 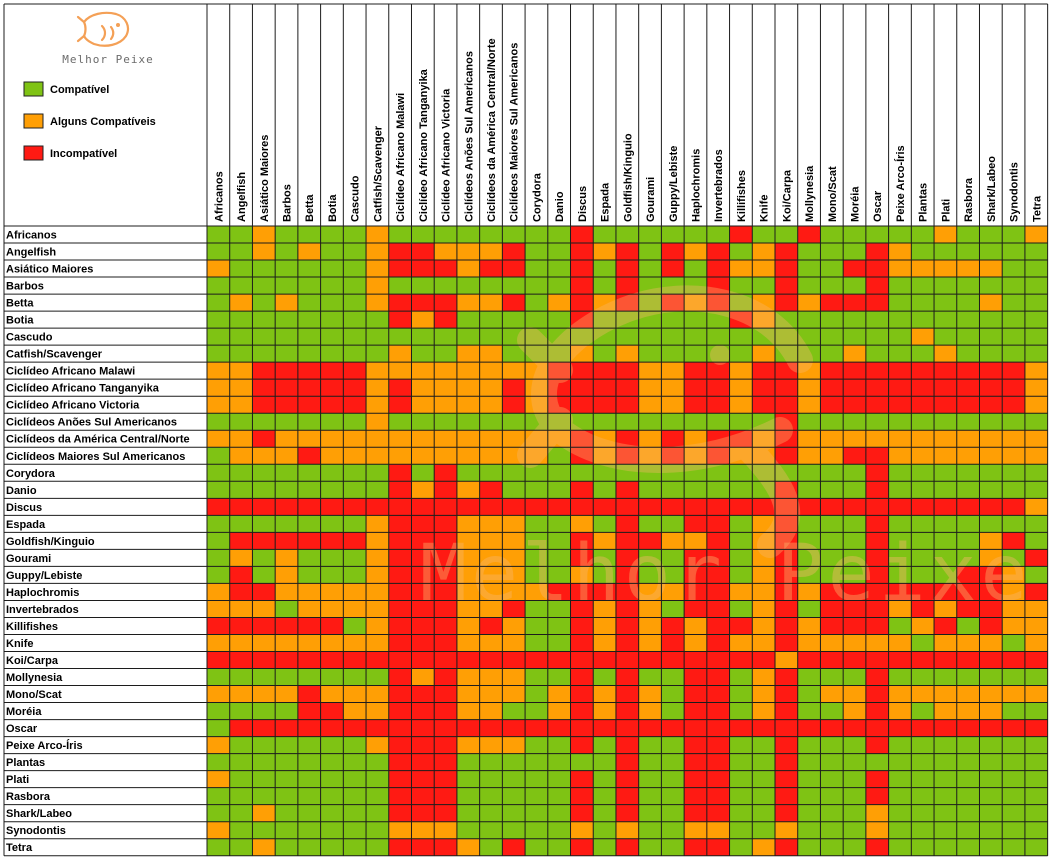 What do you see at coordinates (20, 644) in the screenshot?
I see `row-label: Knife` at bounding box center [20, 644].